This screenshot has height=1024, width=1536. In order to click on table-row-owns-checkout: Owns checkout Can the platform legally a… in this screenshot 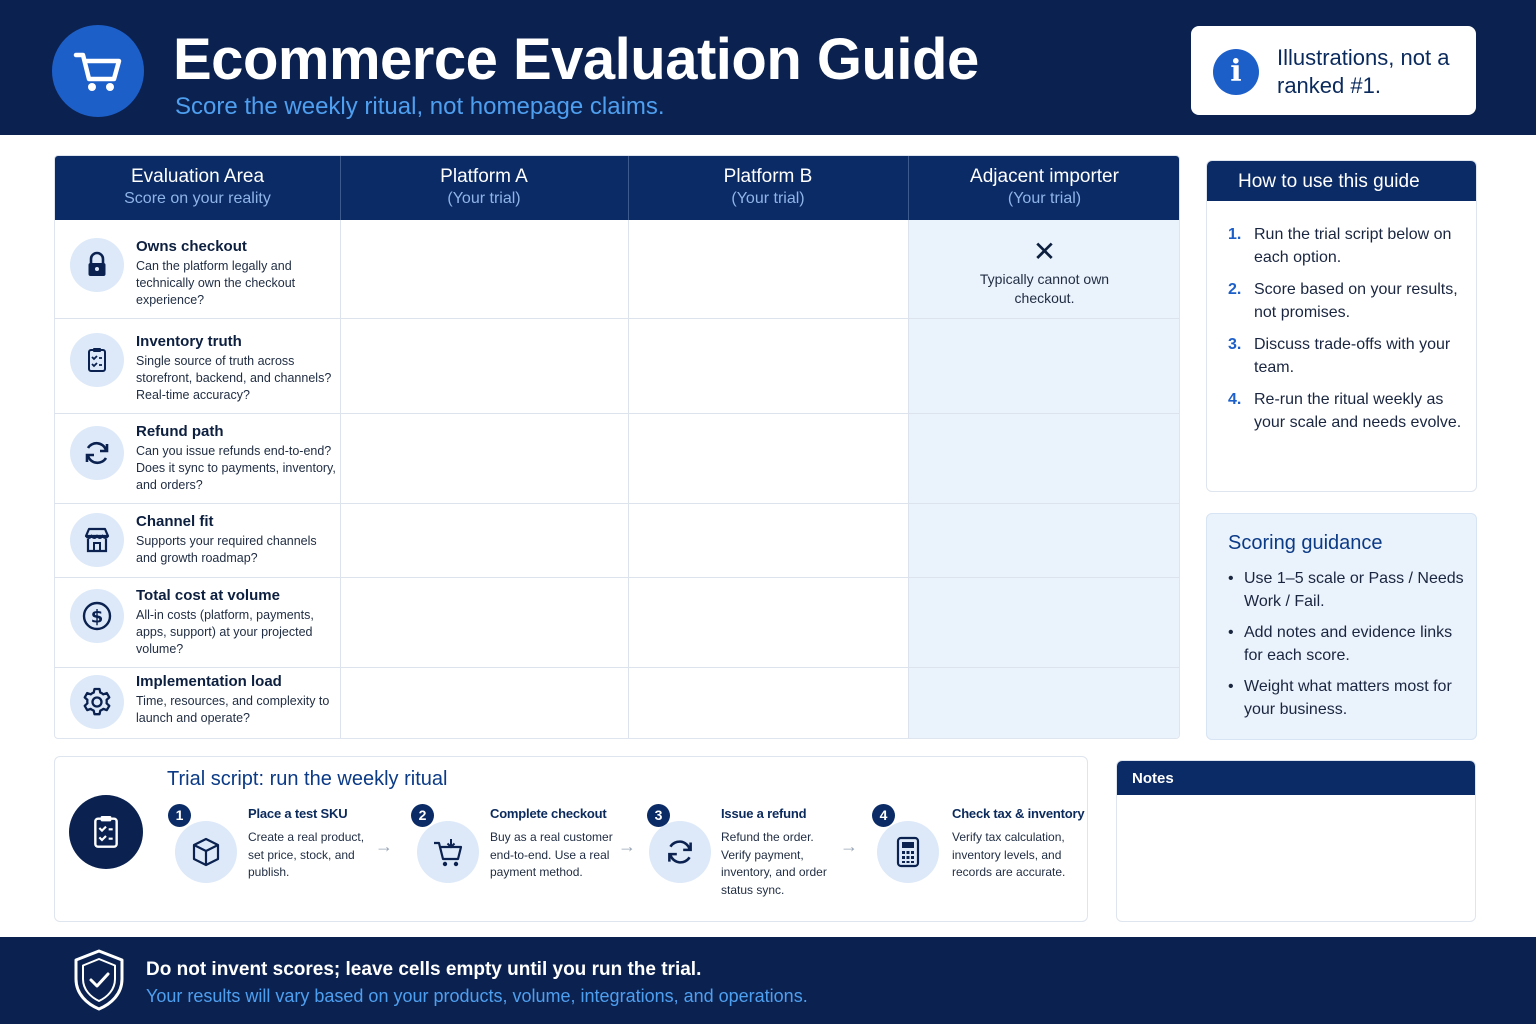, I will do `click(197, 269)`.